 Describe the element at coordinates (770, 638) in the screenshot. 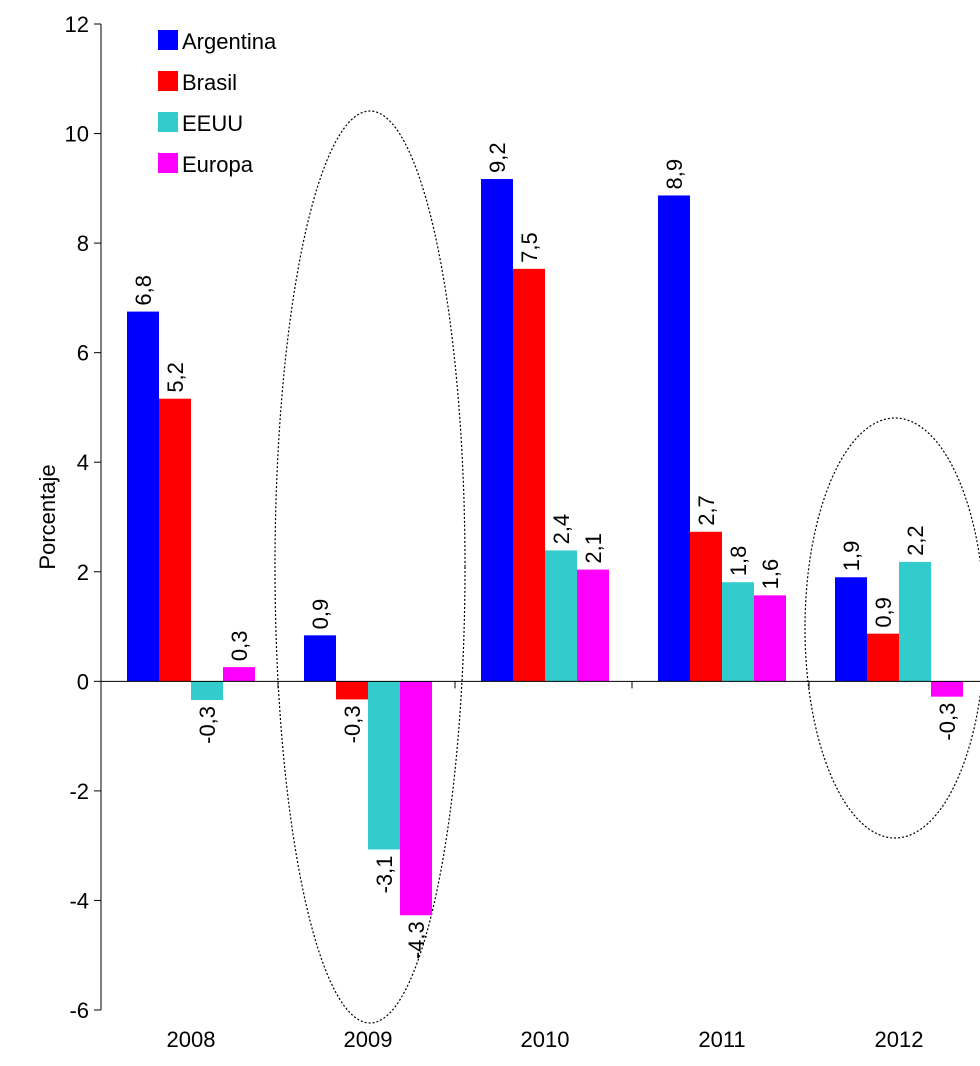

I see `bar-europa-2011` at that location.